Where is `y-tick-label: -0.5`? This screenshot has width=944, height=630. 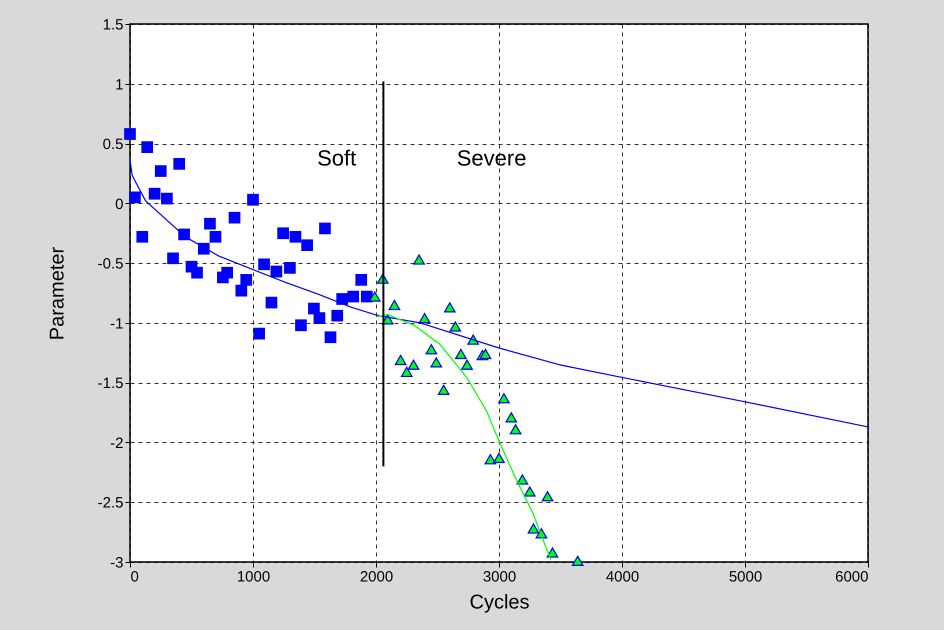
y-tick-label: -0.5 is located at coordinates (111, 264).